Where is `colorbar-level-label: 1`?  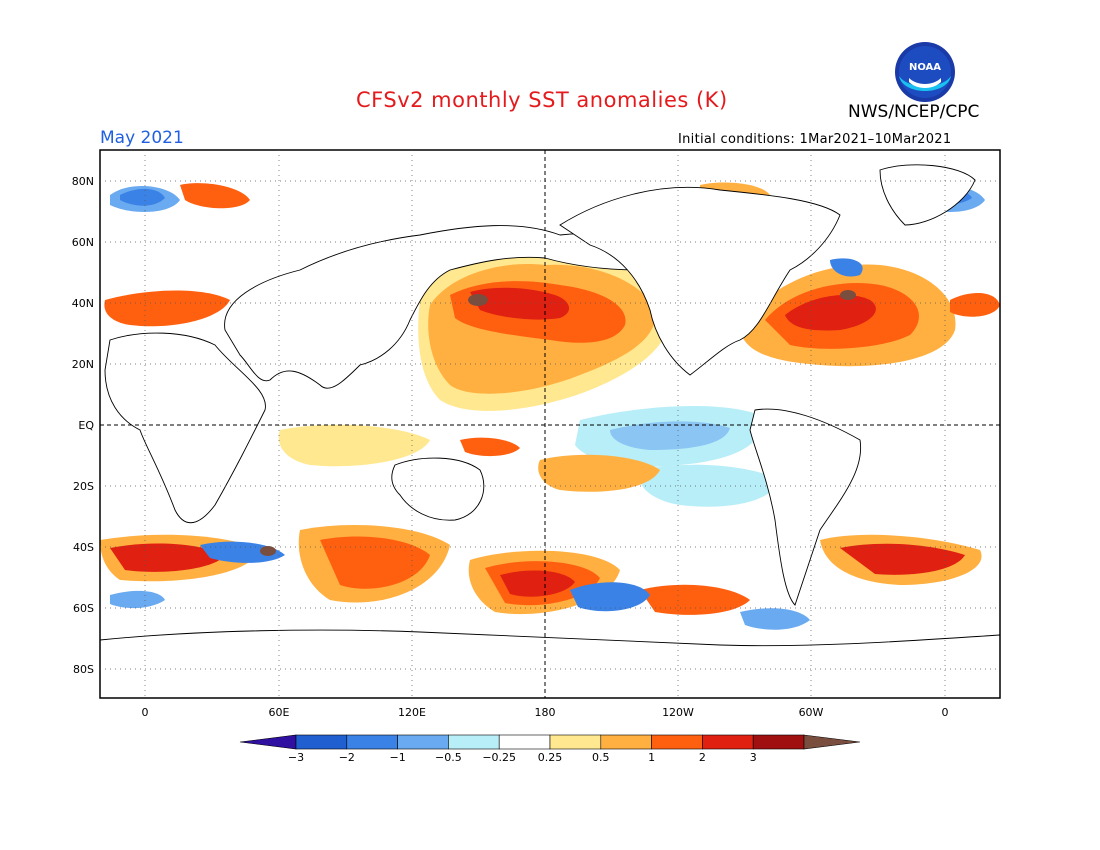 colorbar-level-label: 1 is located at coordinates (651, 757).